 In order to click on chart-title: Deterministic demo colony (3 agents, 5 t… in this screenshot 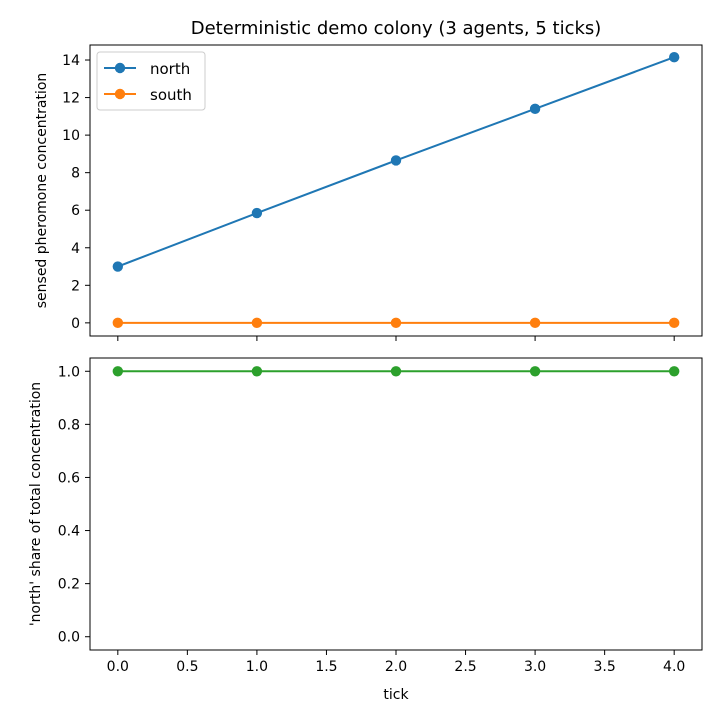, I will do `click(396, 28)`.